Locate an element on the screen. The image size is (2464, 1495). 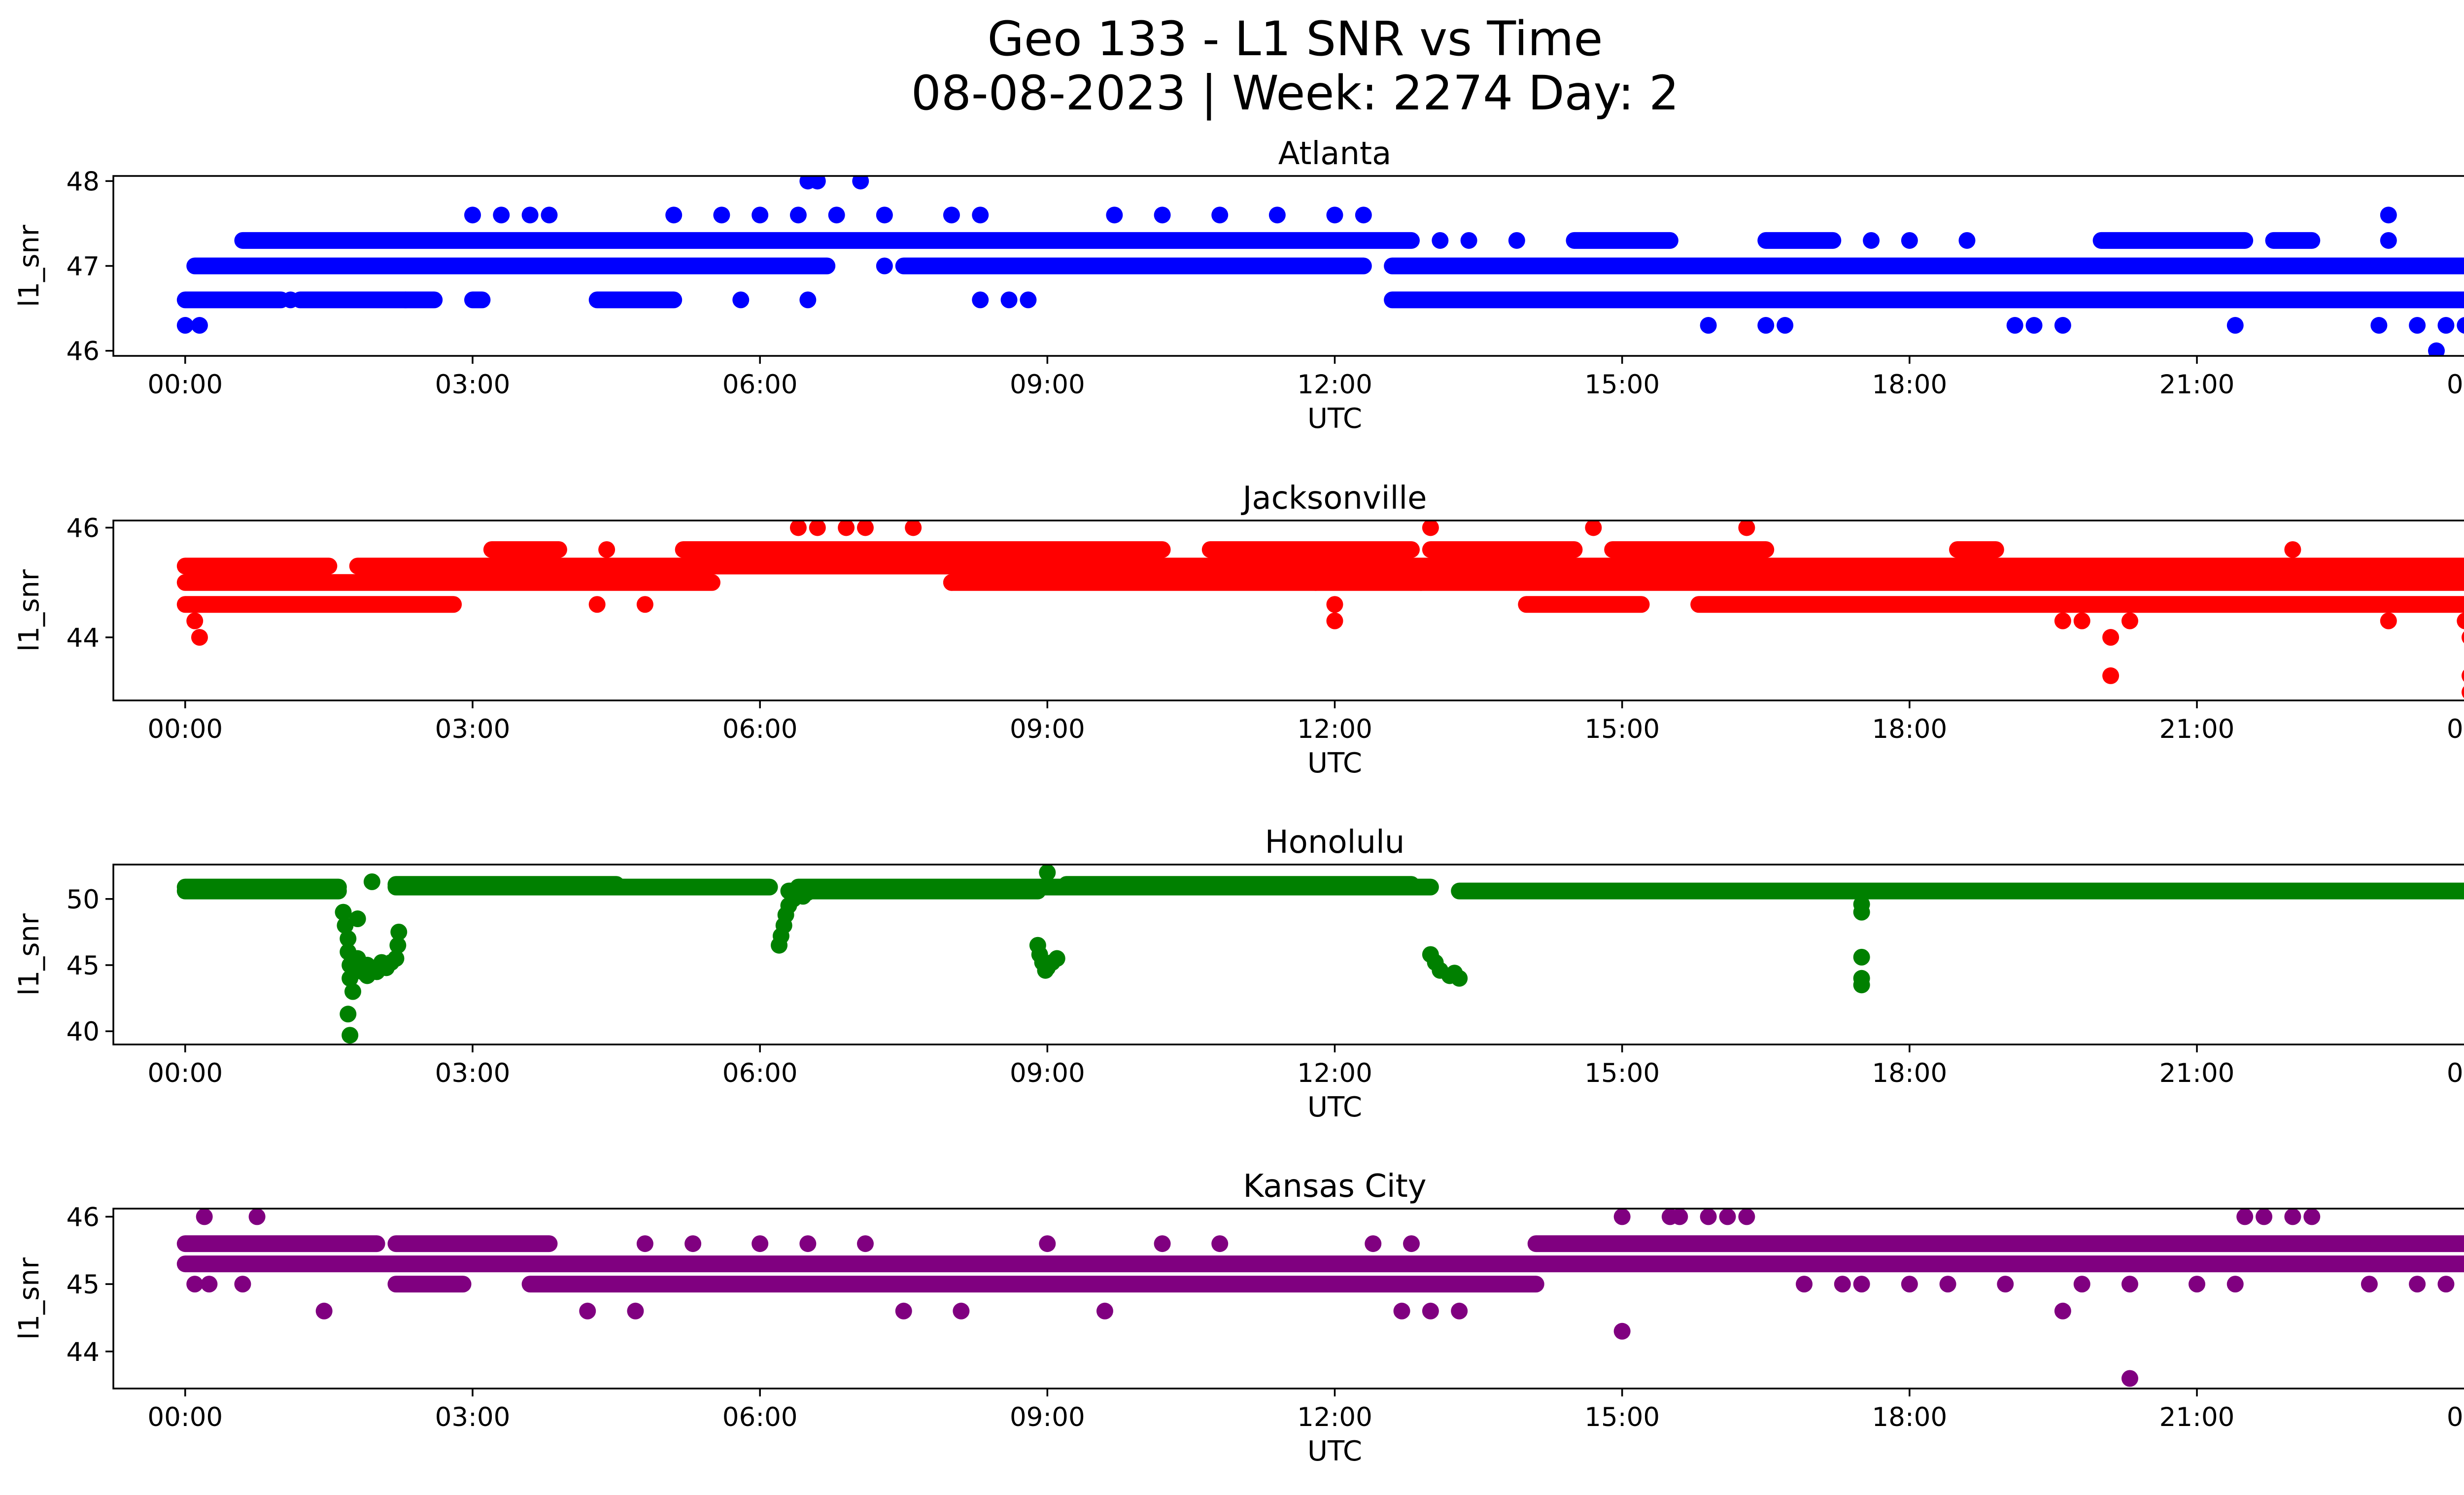
figure-title-line1: Geo 133 - L1 SNR vs Time is located at coordinates (1295, 39).